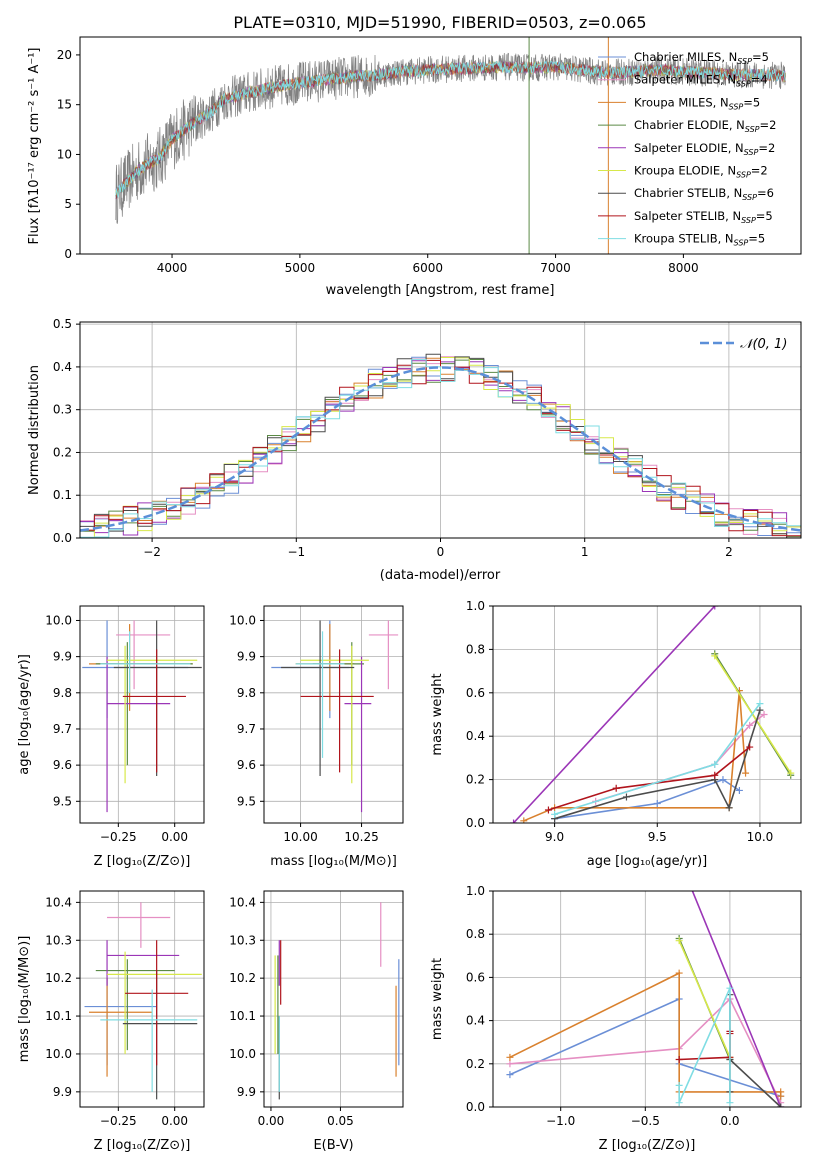 The image size is (819, 1170). I want to click on panel-xtick-label: 9.5, so click(657, 837).